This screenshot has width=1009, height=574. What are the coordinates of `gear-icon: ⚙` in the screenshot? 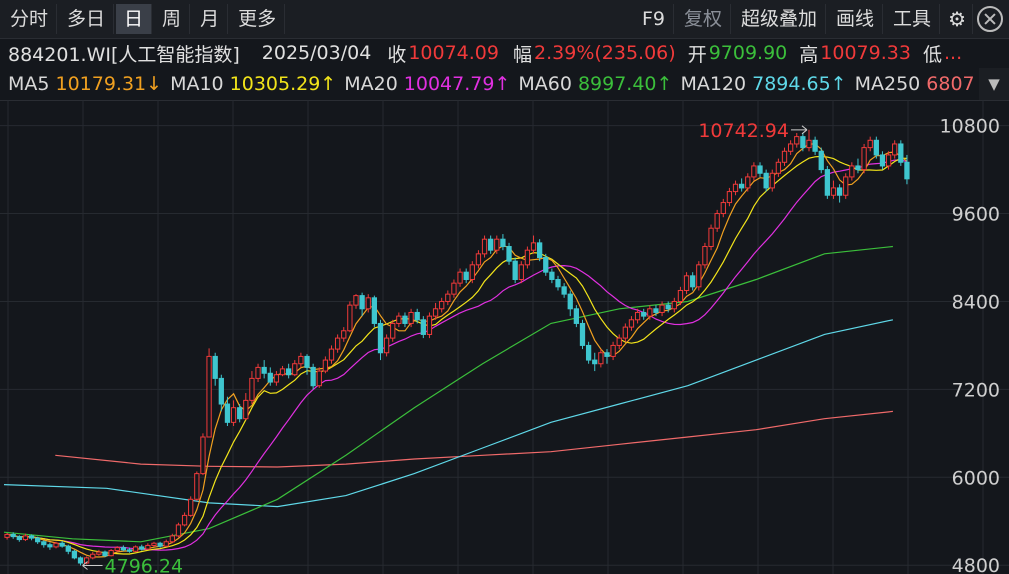 It's located at (957, 19).